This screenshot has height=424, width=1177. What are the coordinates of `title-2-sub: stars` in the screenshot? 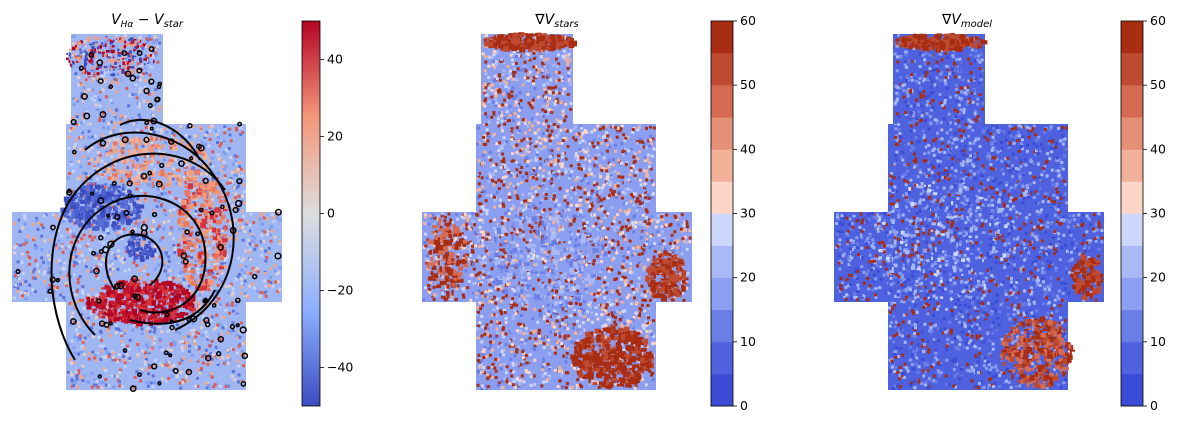 It's located at (566, 24).